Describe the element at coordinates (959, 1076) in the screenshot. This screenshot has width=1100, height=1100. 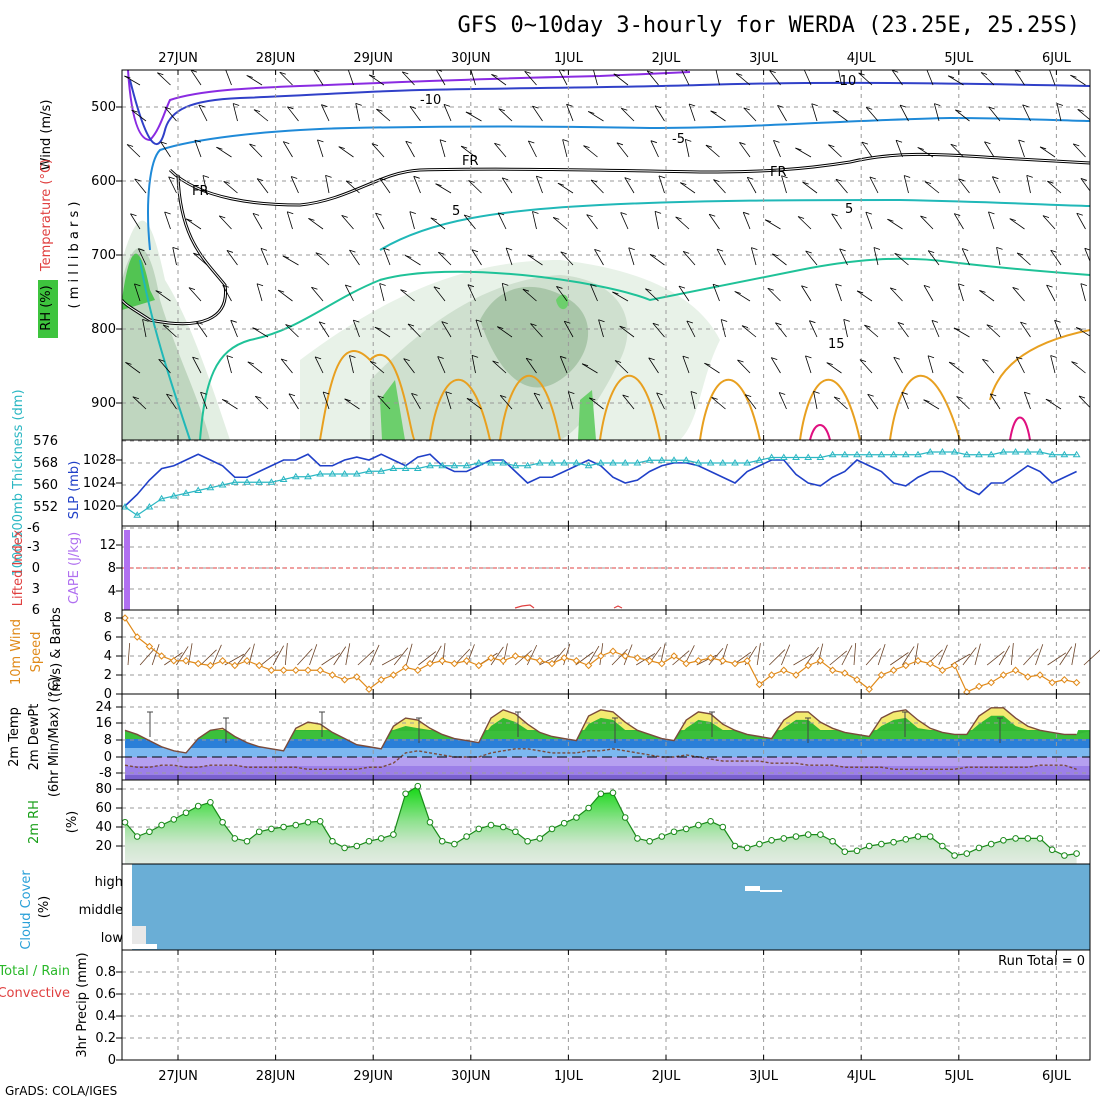
I see `date-label-bottom: 5JUL` at that location.